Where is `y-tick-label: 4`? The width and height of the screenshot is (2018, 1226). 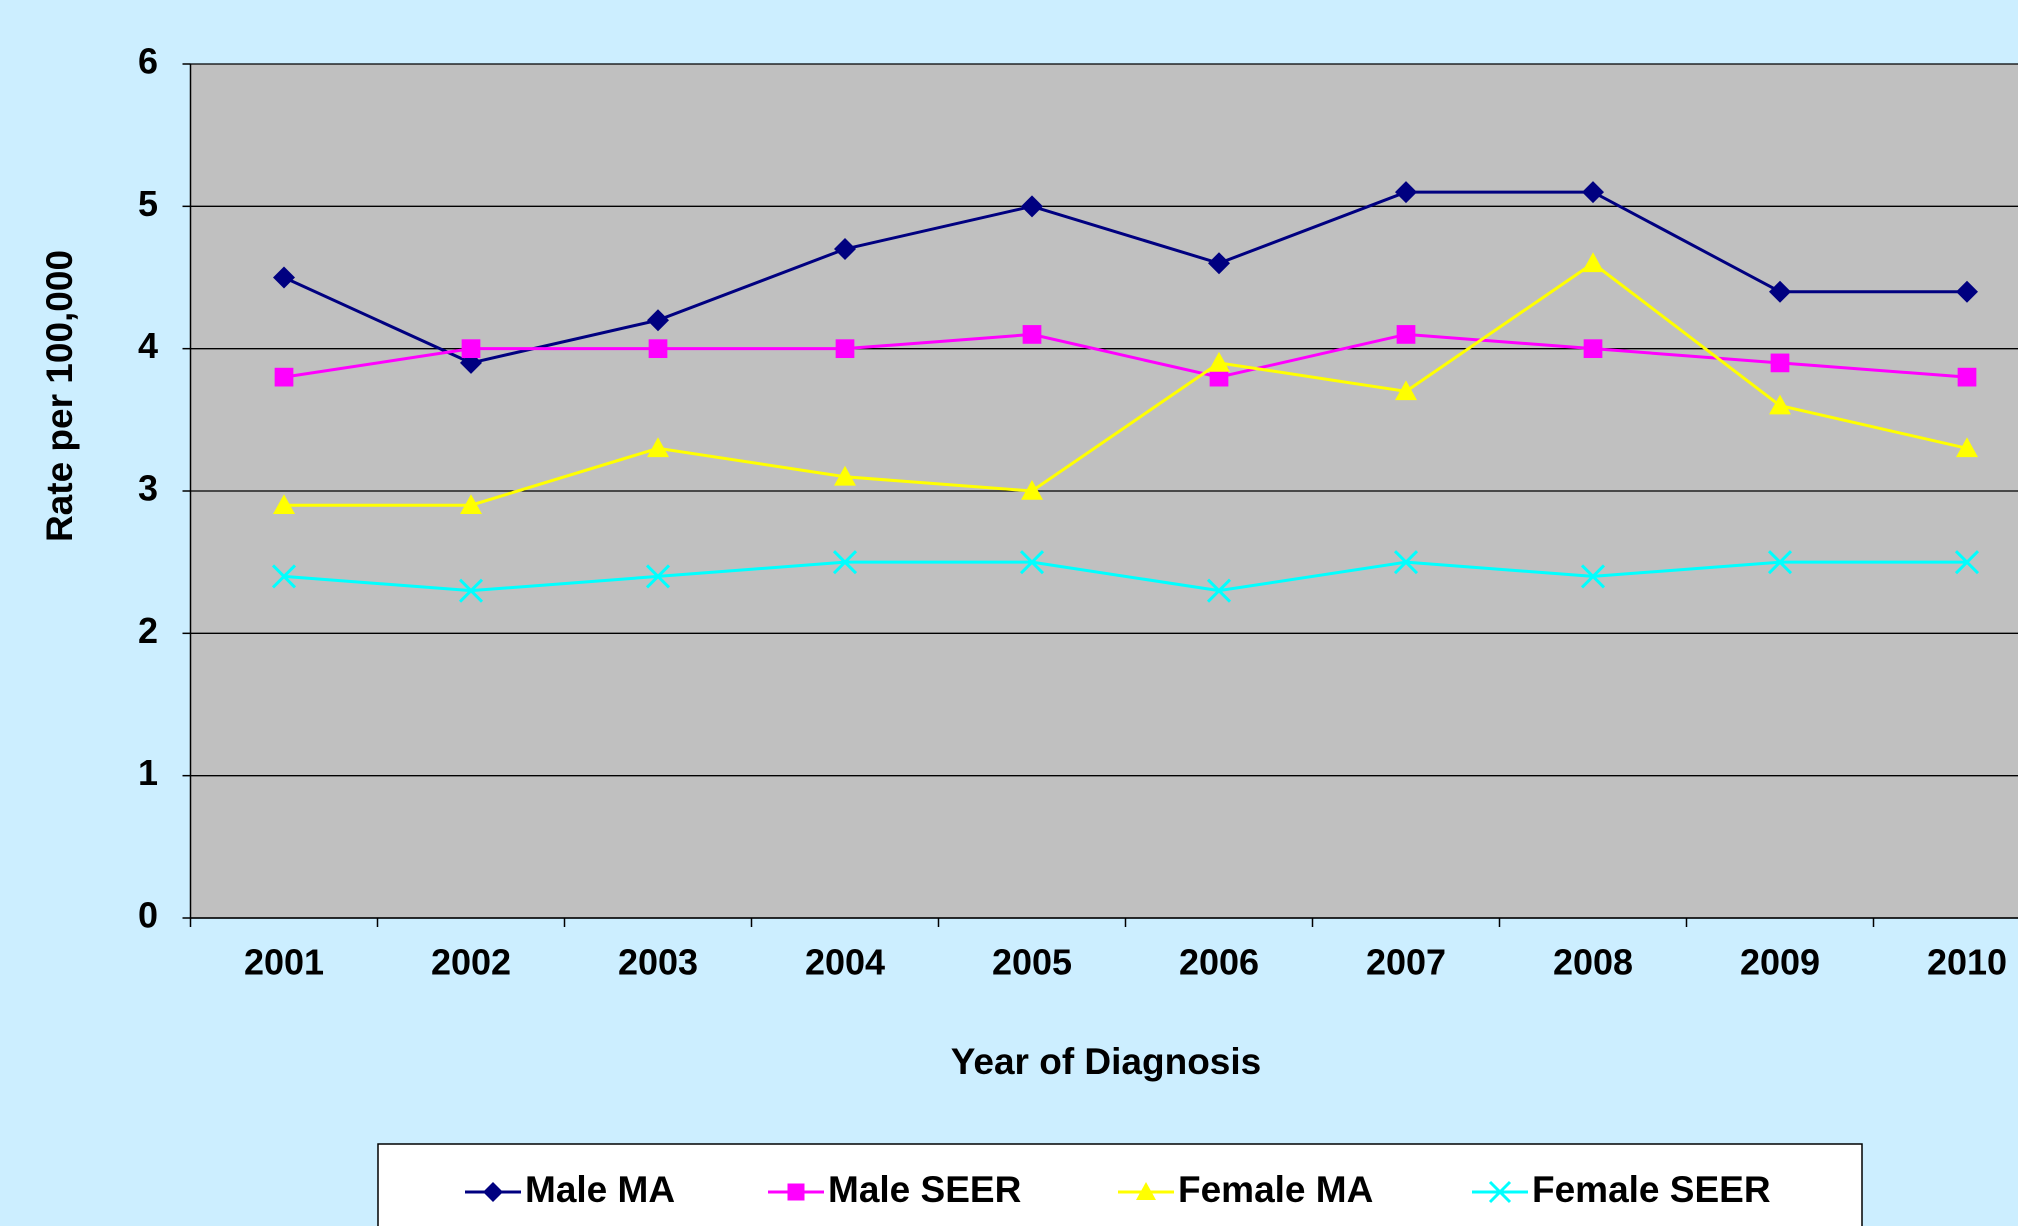
y-tick-label: 4 is located at coordinates (148, 345).